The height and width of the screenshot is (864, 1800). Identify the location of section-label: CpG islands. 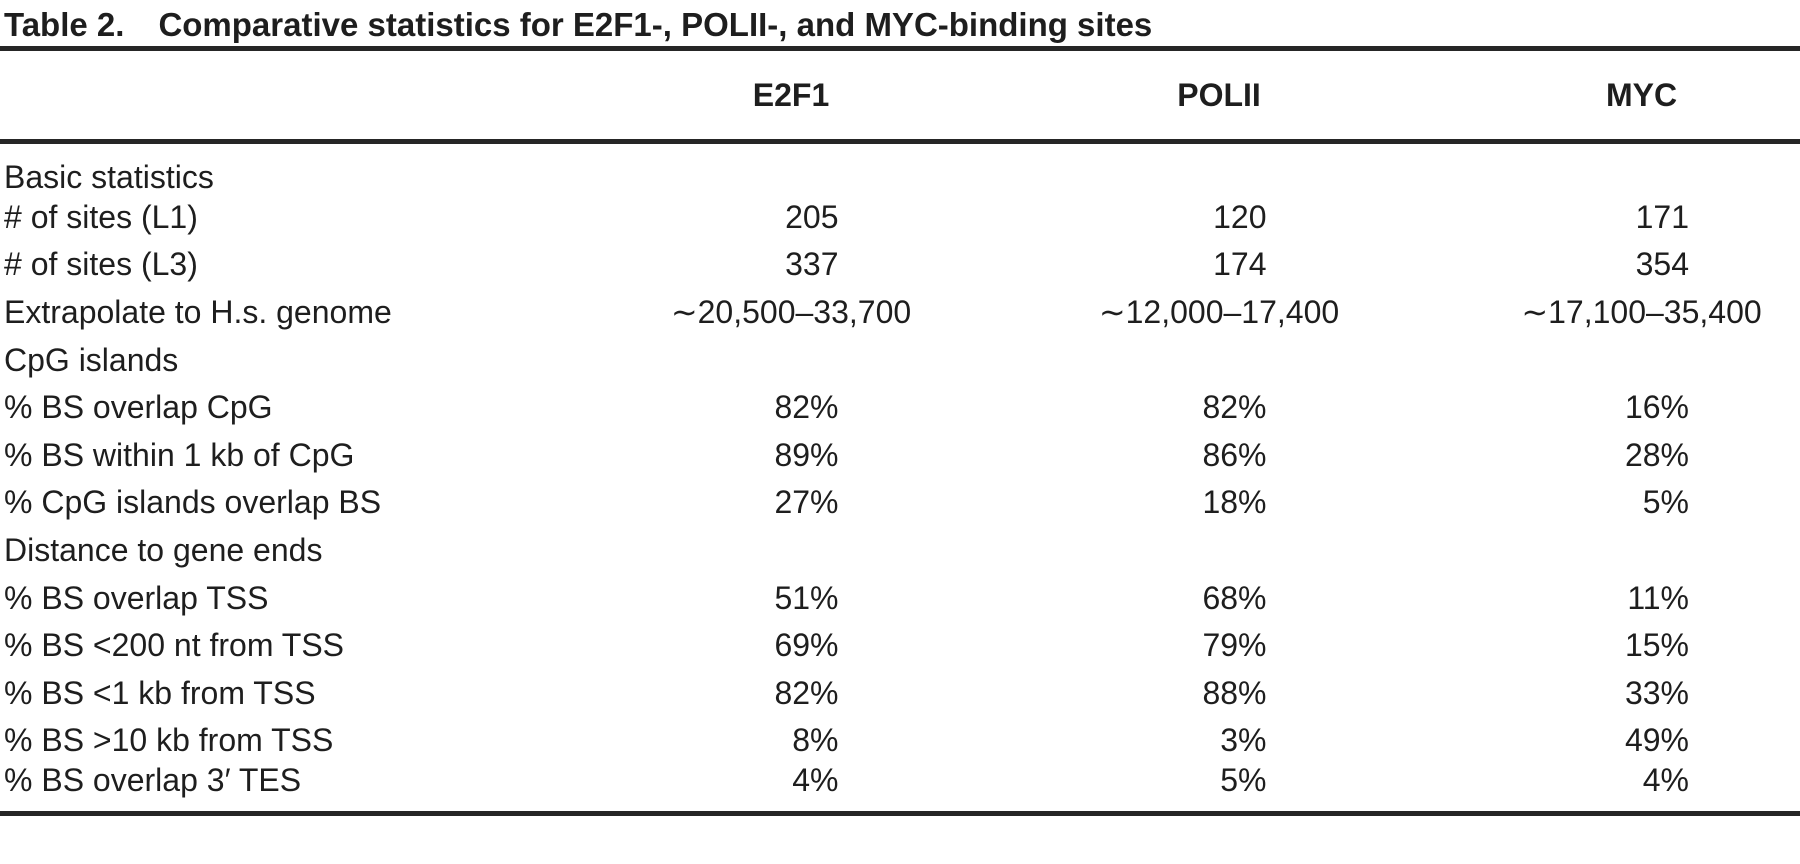
(91, 359).